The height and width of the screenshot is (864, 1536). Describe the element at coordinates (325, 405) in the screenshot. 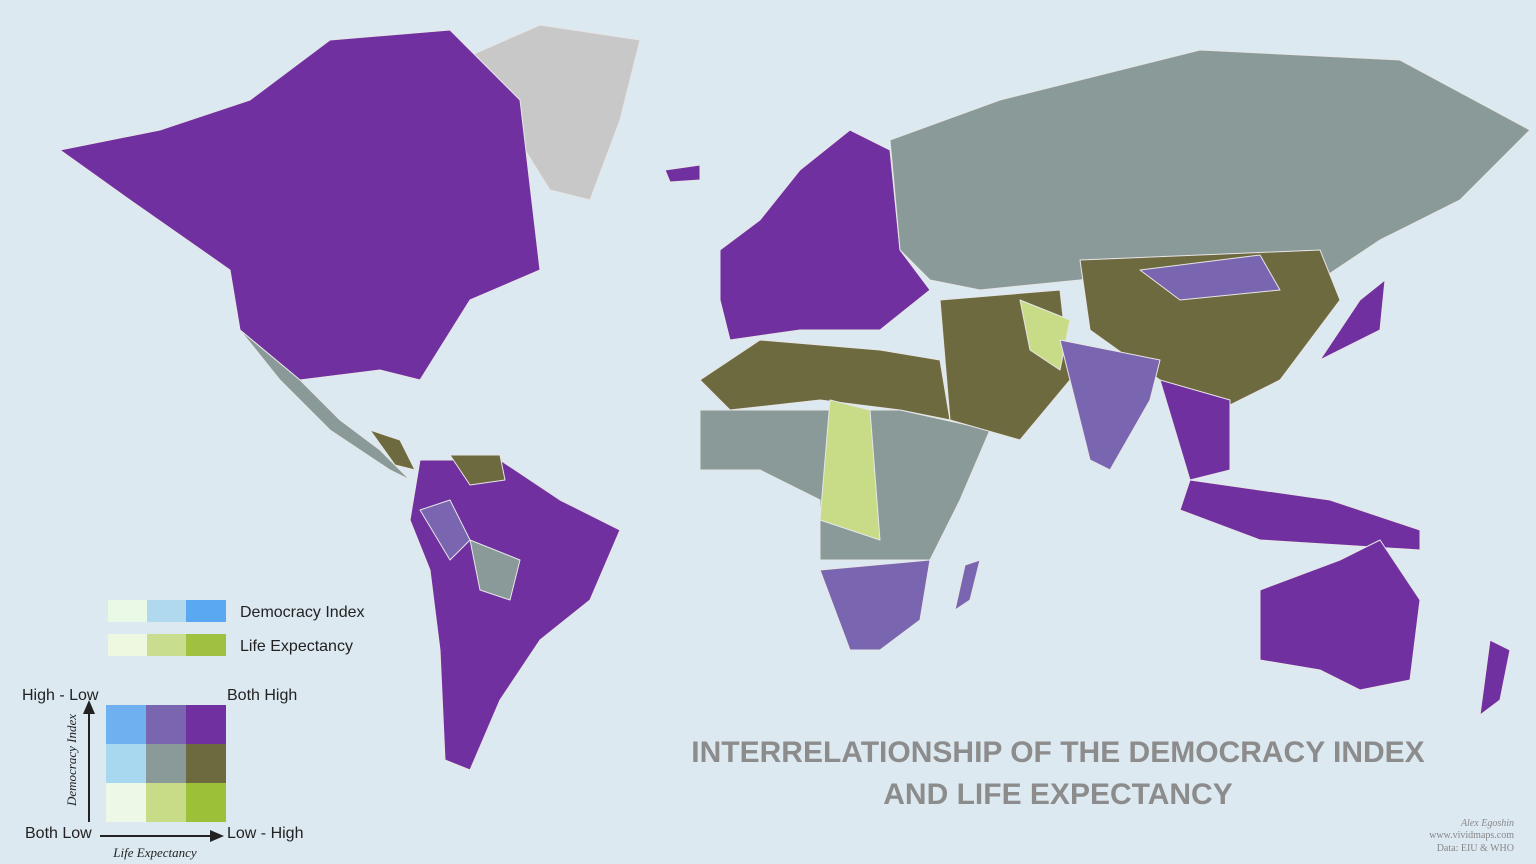

I see `mexico` at that location.